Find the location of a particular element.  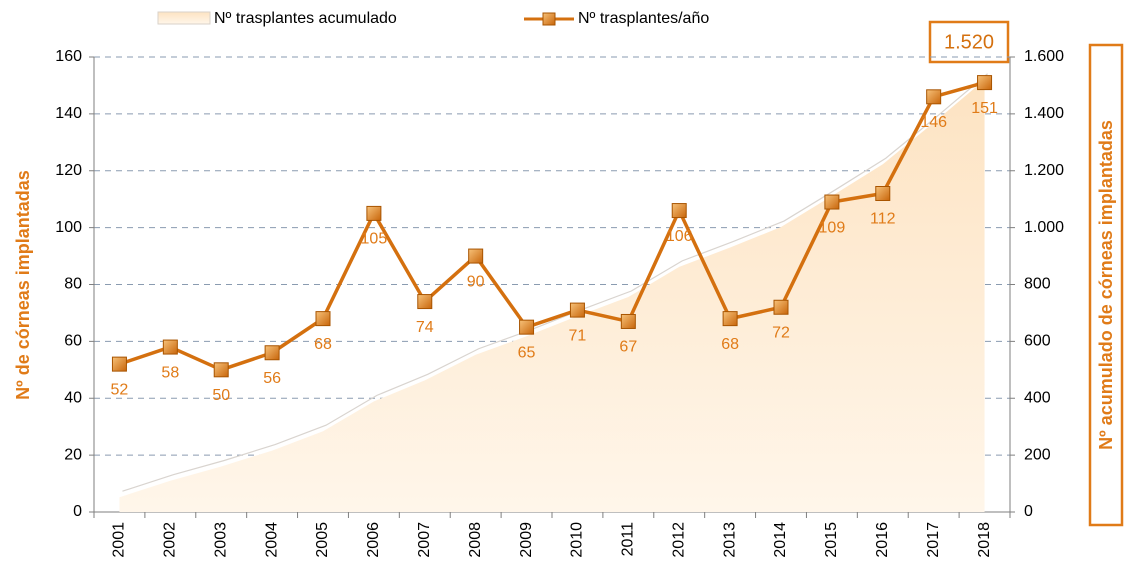

y-tick-label: 120 is located at coordinates (68, 170).